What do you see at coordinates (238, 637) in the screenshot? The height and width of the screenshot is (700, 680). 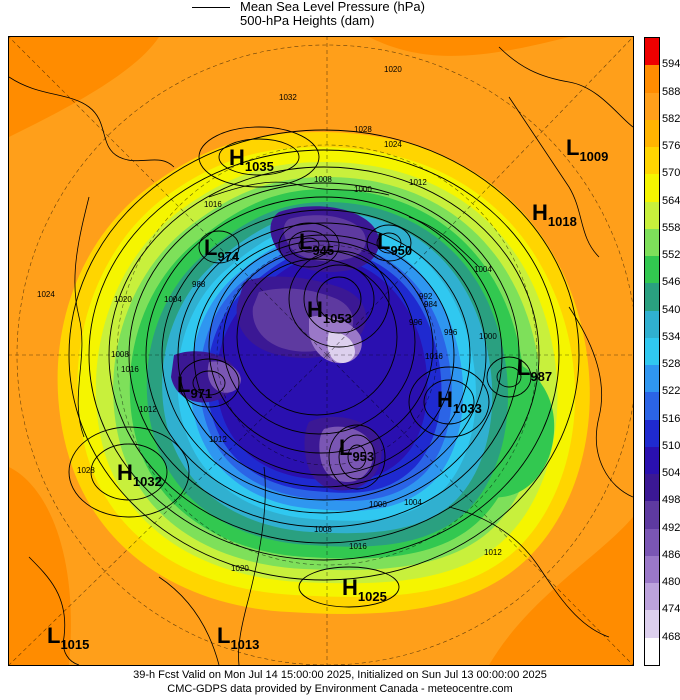 I see `pressure-system-l-1013: L1013` at bounding box center [238, 637].